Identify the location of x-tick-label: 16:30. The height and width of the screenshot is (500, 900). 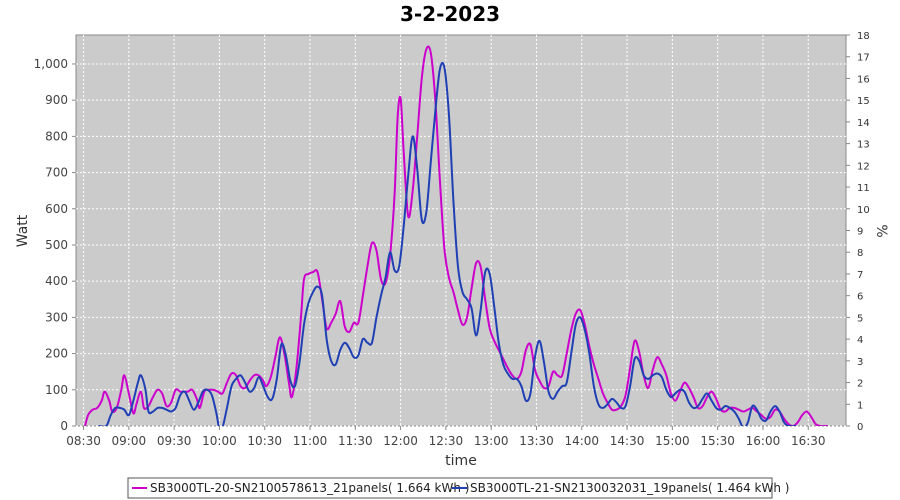
(808, 441).